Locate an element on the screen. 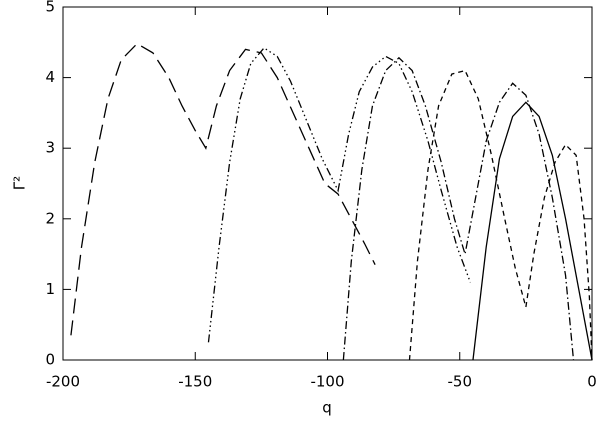 This screenshot has width=600, height=423. x-tick-label: -150 is located at coordinates (195, 382).